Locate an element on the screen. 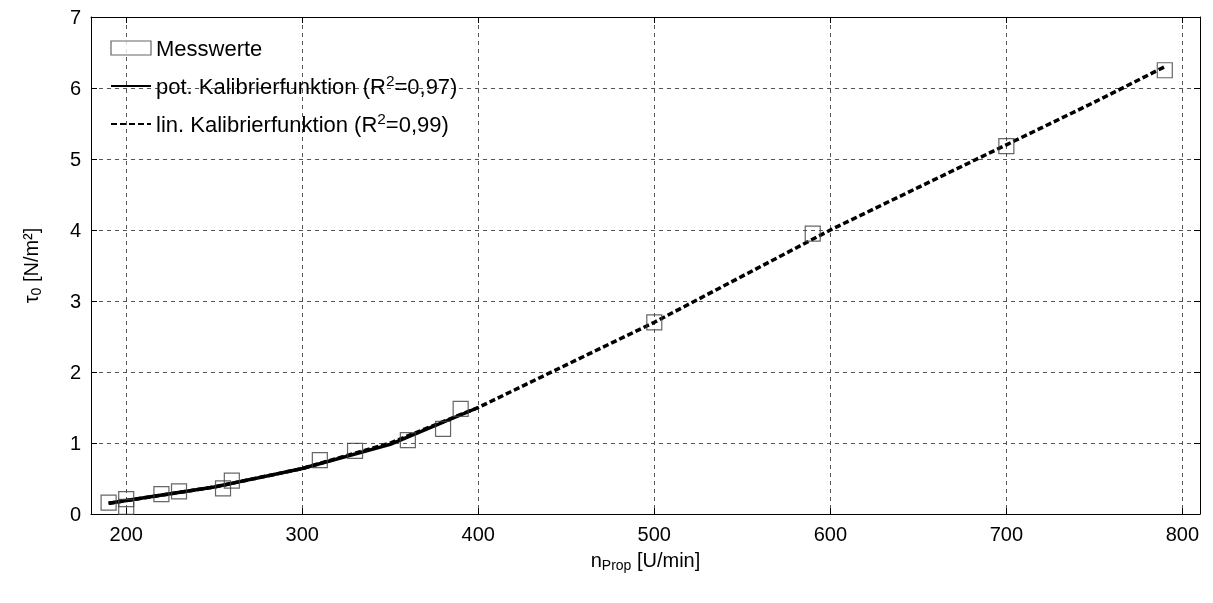  x-tick-label: 400 is located at coordinates (478, 534).